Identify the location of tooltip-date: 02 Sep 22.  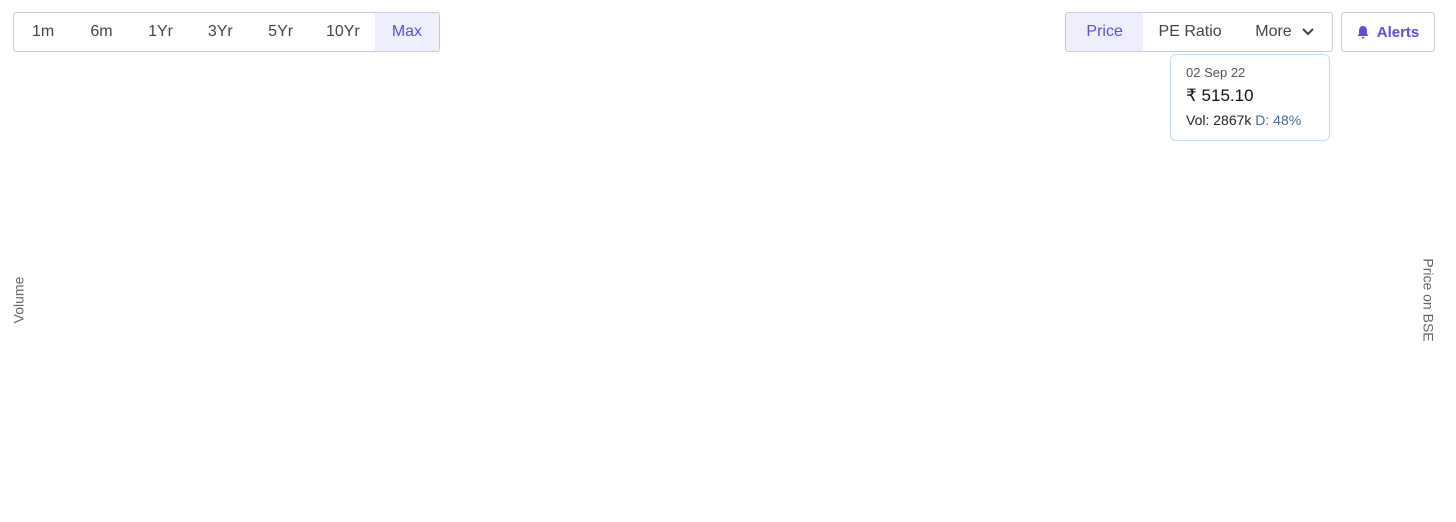
(1216, 72).